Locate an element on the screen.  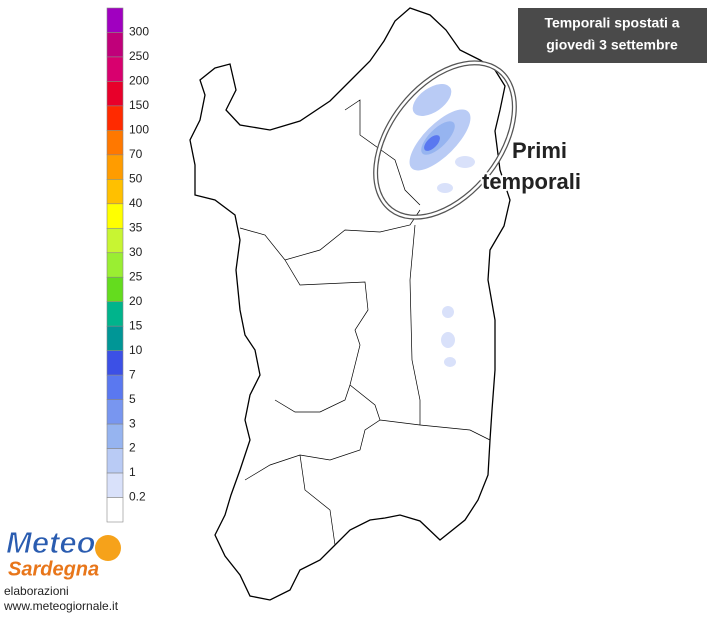
credits: www.meteogiornale.it is located at coordinates (61, 606).